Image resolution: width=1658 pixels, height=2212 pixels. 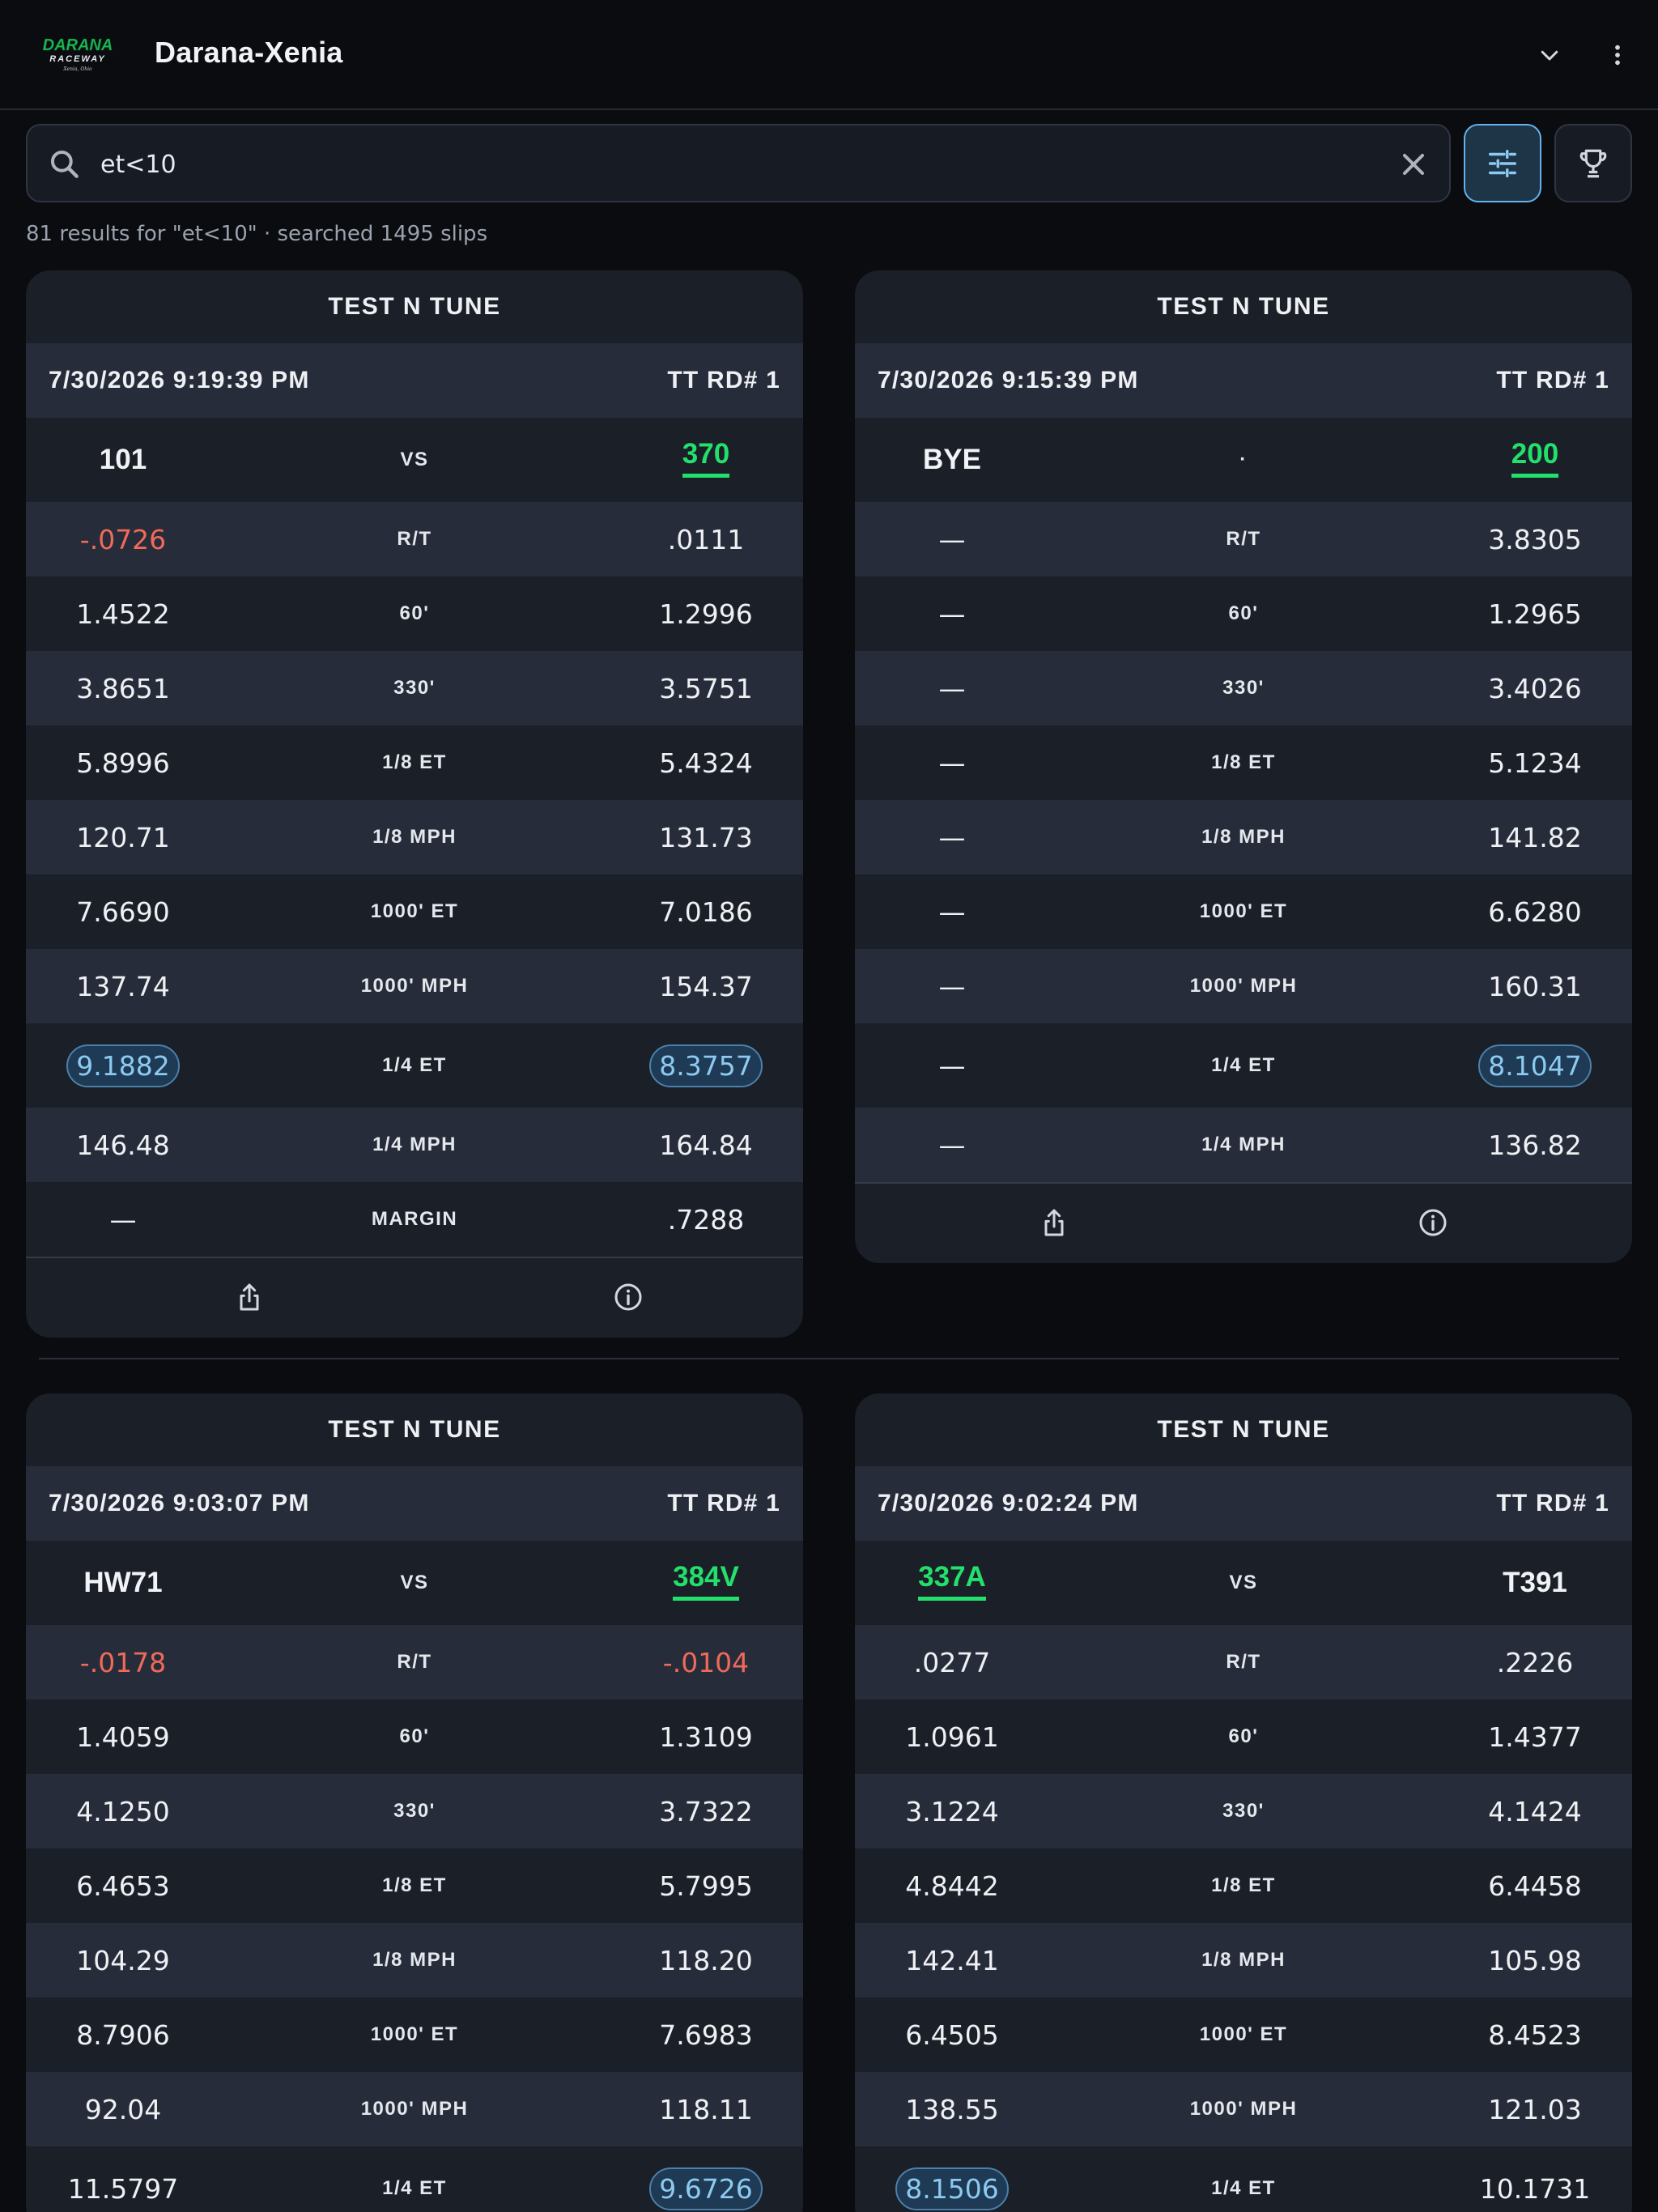 I want to click on matchup-row: BYE · 200, so click(x=1243, y=460).